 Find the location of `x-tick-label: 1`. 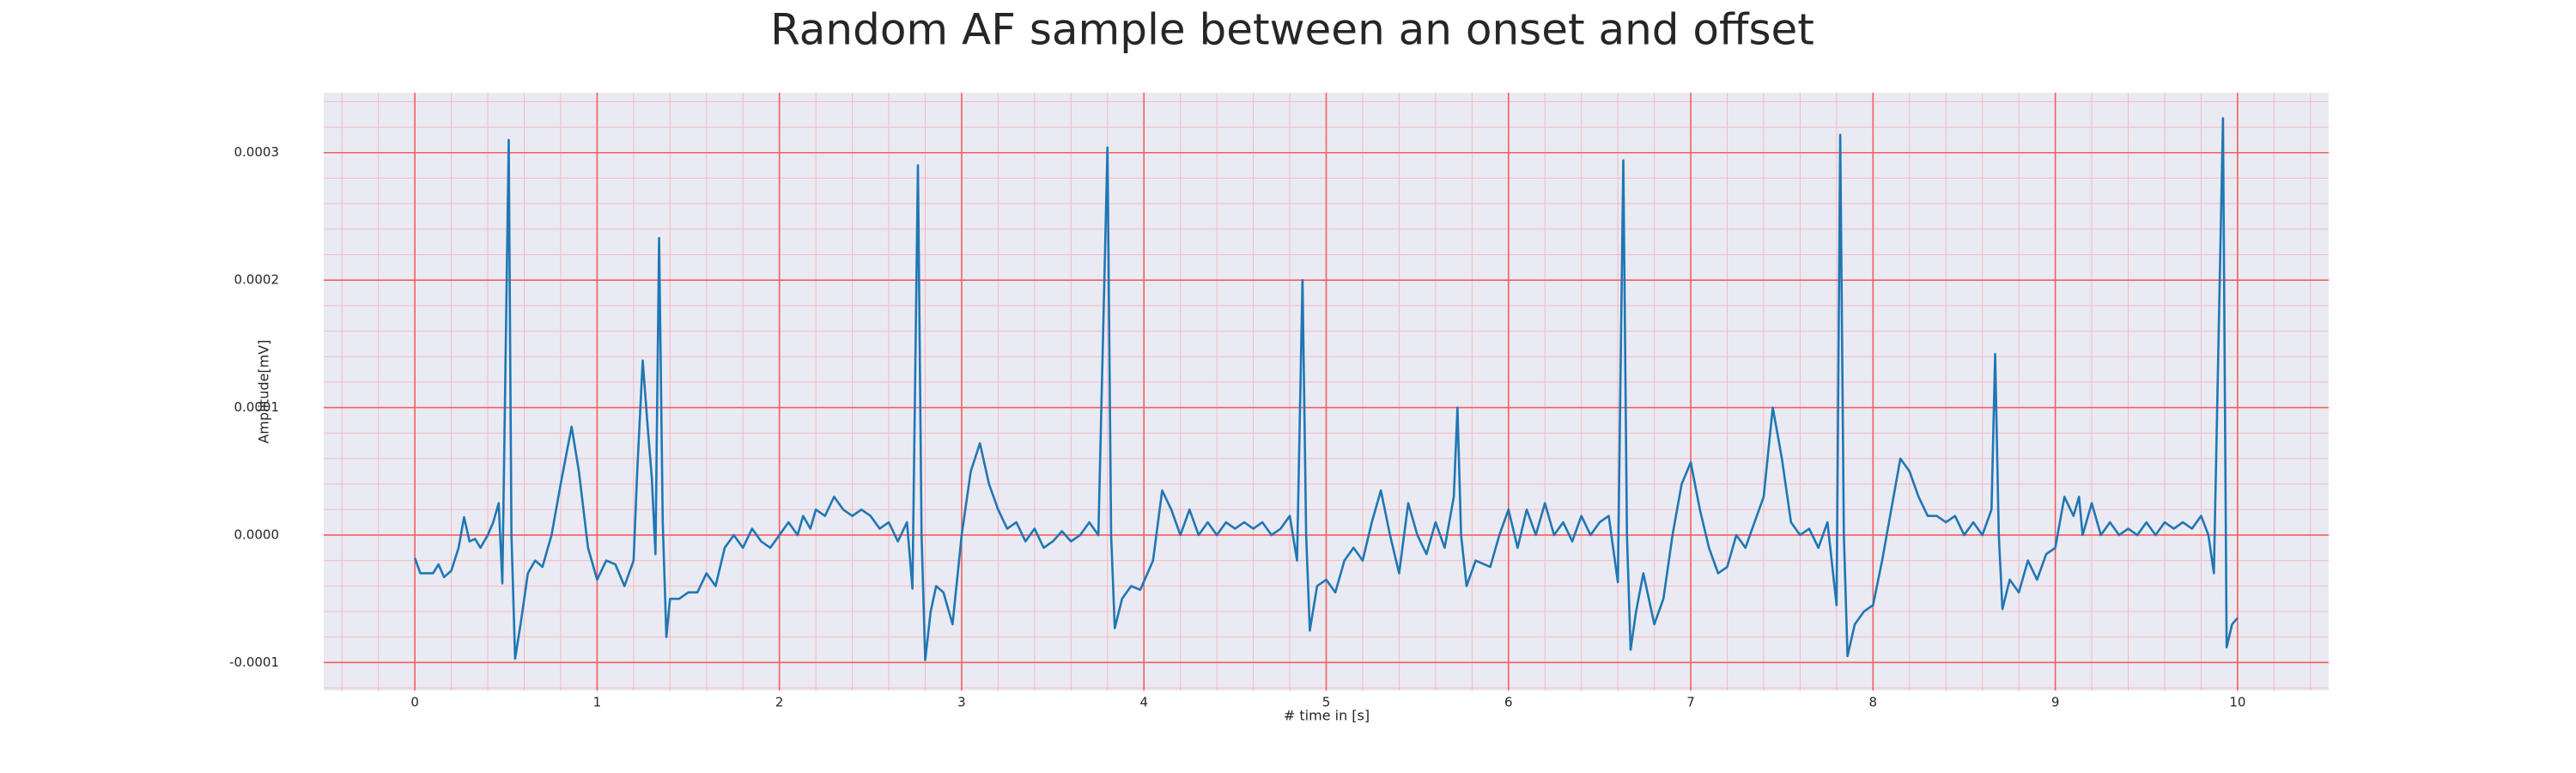

x-tick-label: 1 is located at coordinates (597, 702).